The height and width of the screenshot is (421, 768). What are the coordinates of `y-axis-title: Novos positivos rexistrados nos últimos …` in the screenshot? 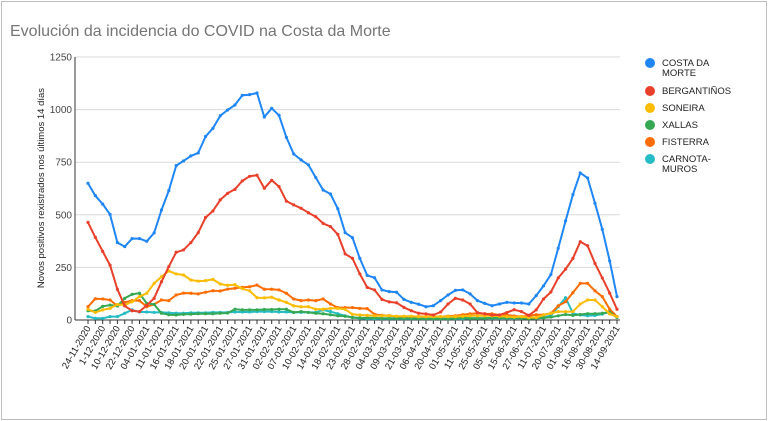 It's located at (41, 188).